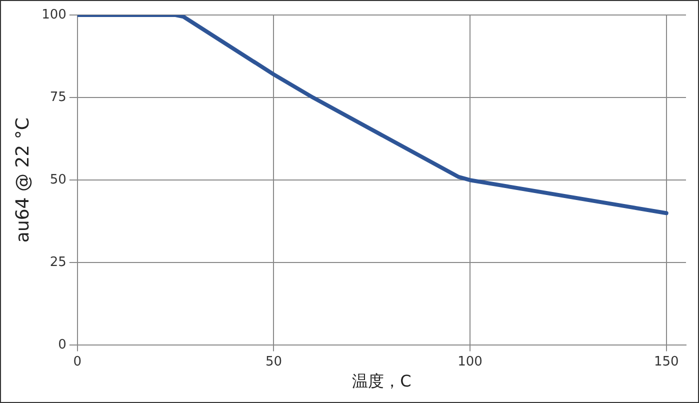 This screenshot has height=403, width=699. Describe the element at coordinates (77, 362) in the screenshot. I see `x-tick-label: 0` at that location.